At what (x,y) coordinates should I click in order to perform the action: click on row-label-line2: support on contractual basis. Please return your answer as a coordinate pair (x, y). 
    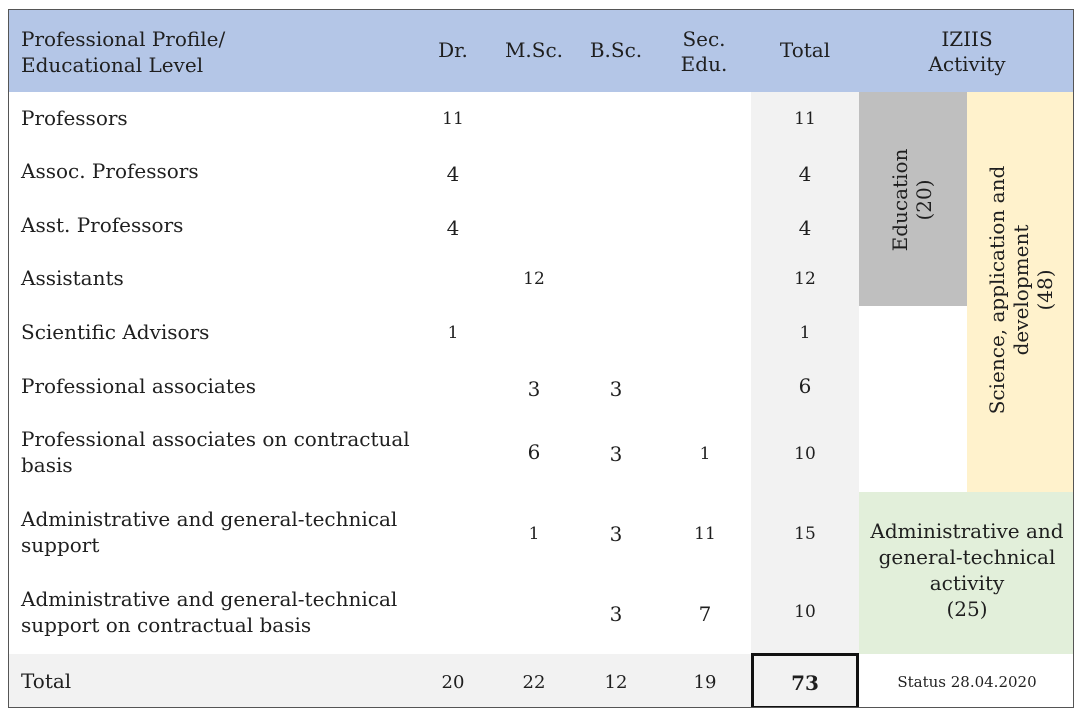
    Looking at the image, I should click on (166, 625).